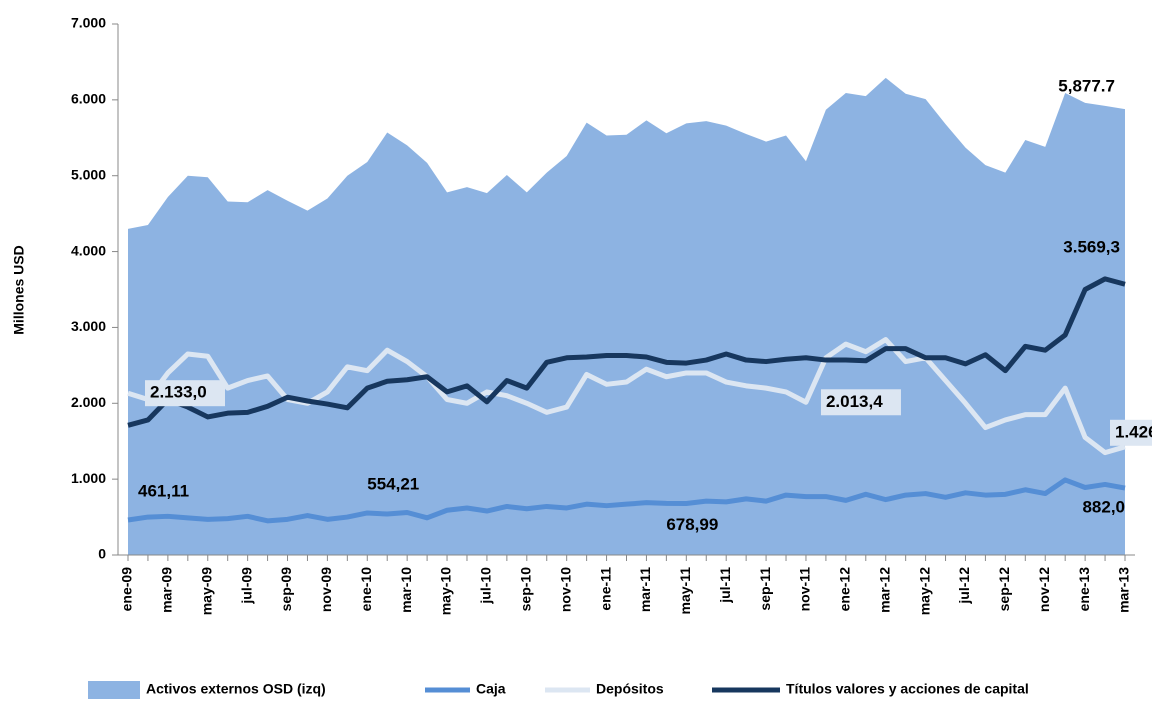  What do you see at coordinates (88, 174) in the screenshot?
I see `y-tick-label: 5.000` at bounding box center [88, 174].